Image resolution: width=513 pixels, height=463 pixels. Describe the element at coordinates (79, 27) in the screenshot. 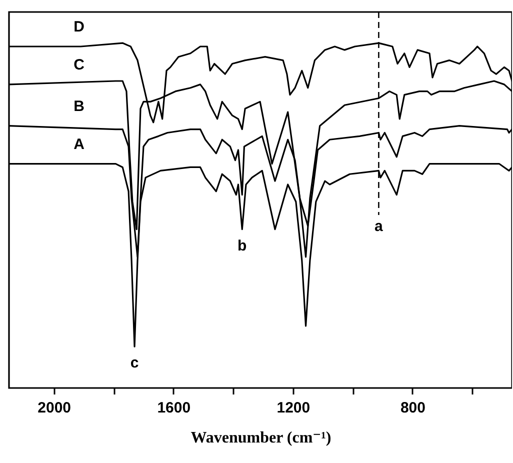

I see `series-label: D` at that location.